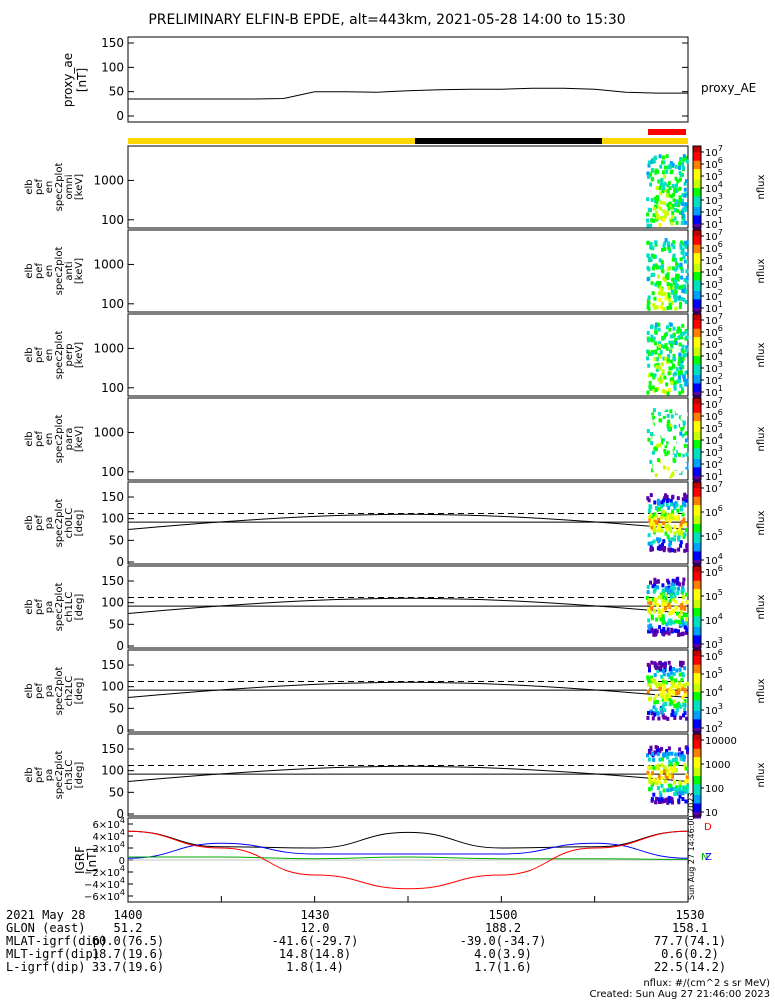 Image resolution: width=775 pixels, height=1000 pixels. I want to click on ytick-label: 0, so click(120, 562).